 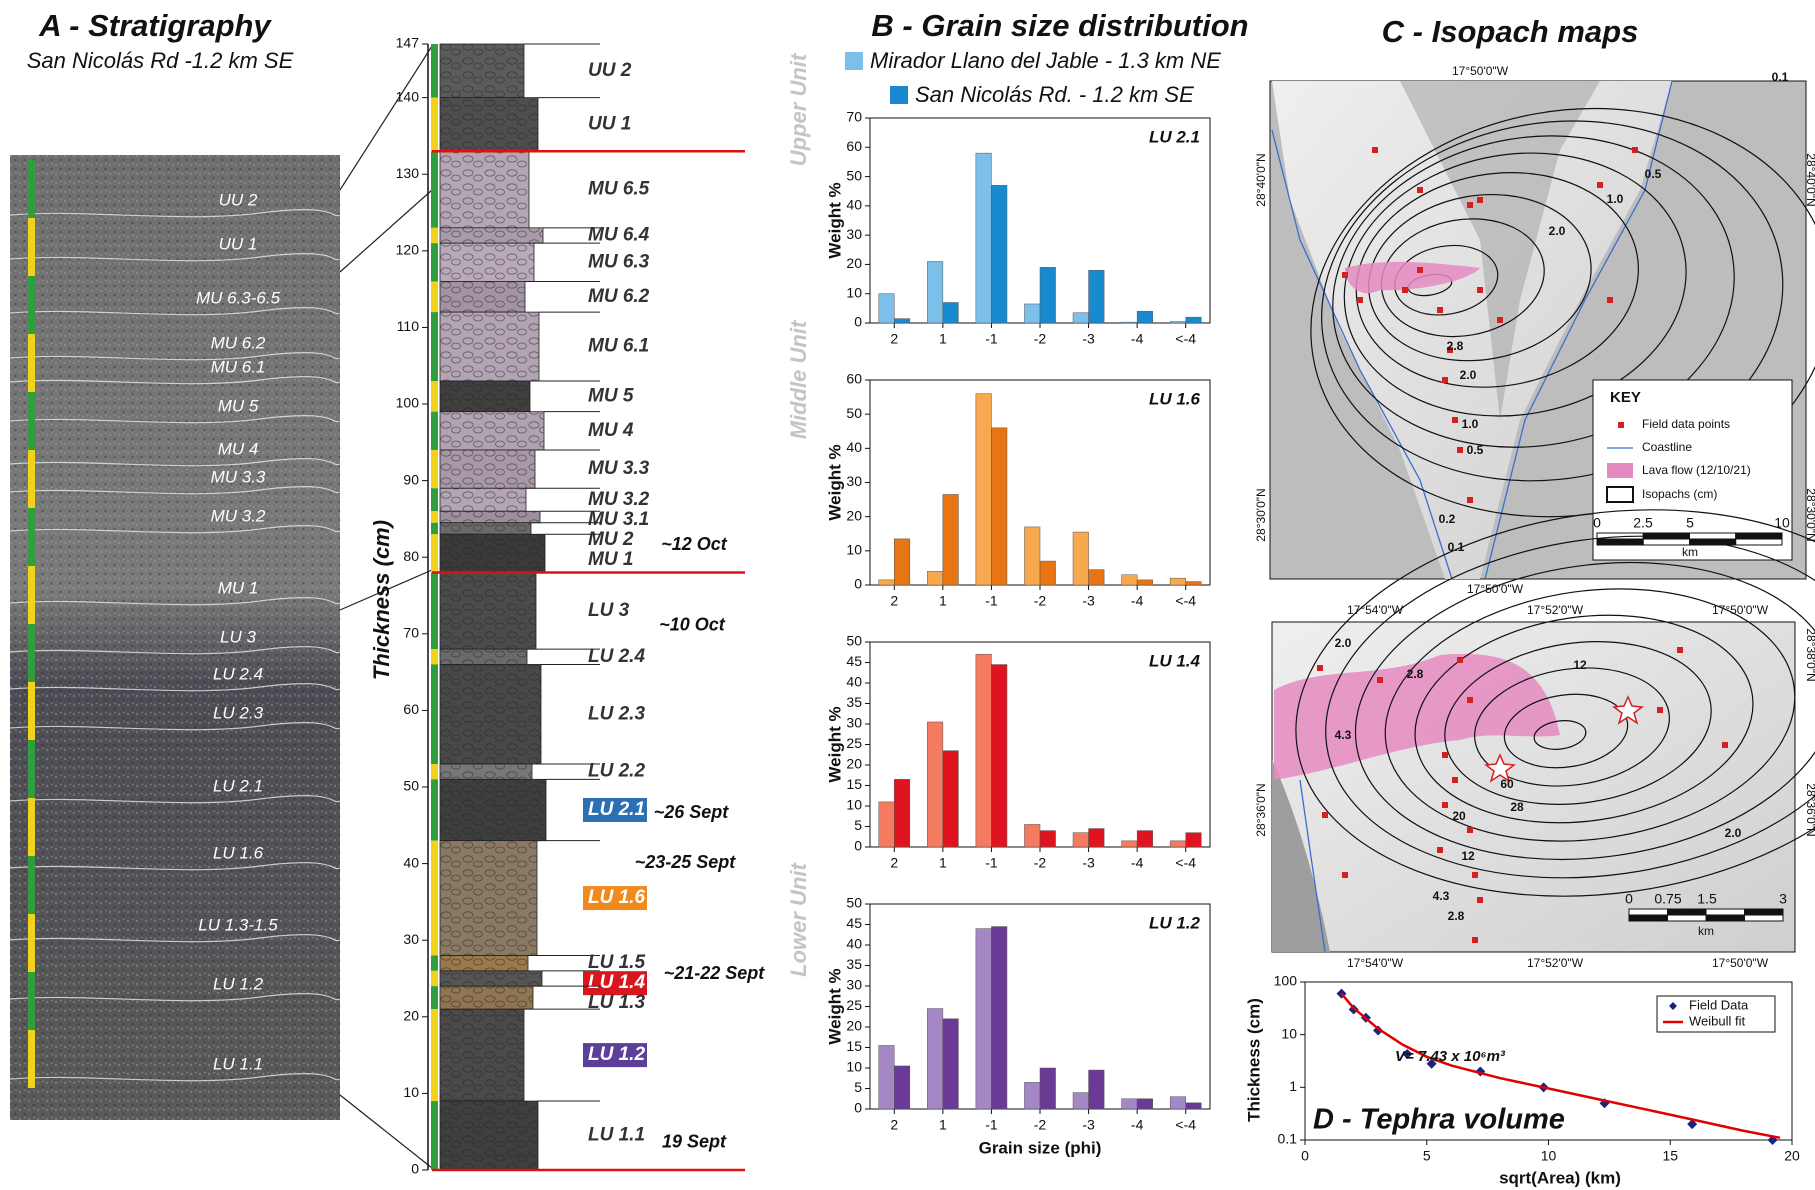 I want to click on chart-title: LU 1.4, so click(x=1175, y=660).